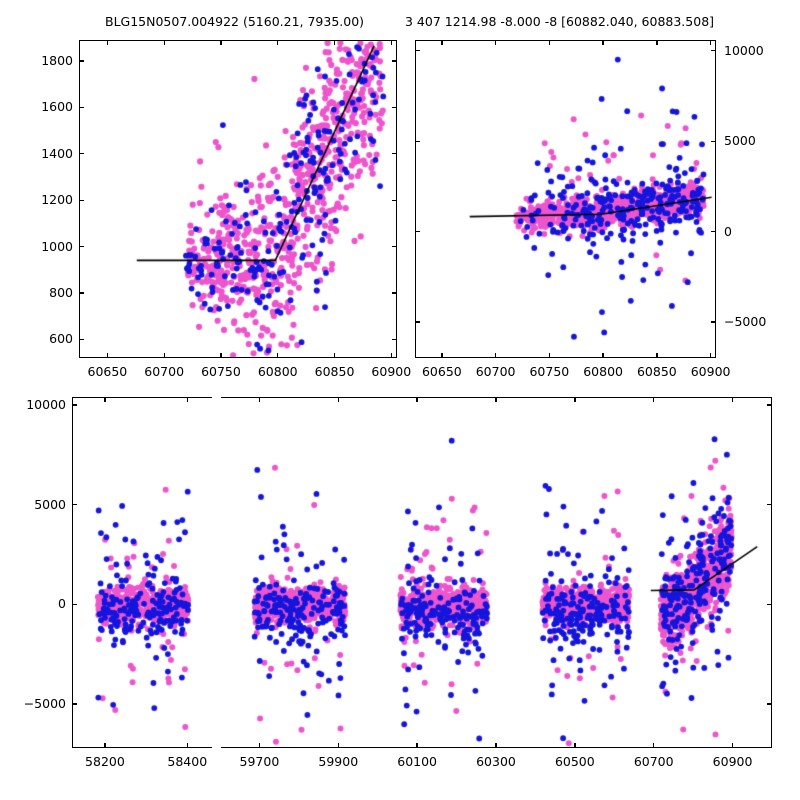 This screenshot has width=800, height=800. I want to click on plot-panel-top-right, so click(565, 199).